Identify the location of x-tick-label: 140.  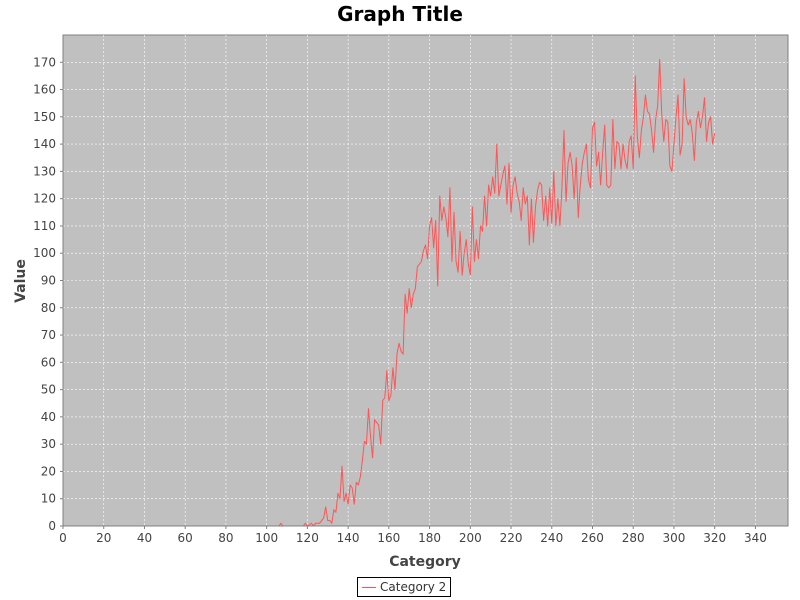
(348, 538).